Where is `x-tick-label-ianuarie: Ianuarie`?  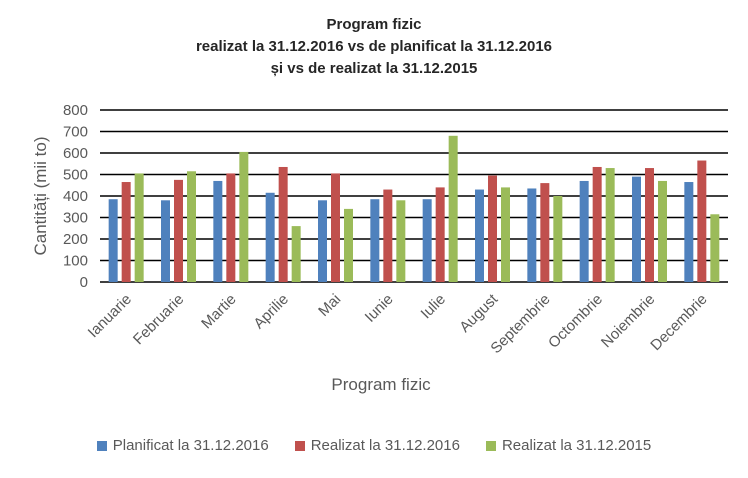
x-tick-label-ianuarie: Ianuarie is located at coordinates (110, 316).